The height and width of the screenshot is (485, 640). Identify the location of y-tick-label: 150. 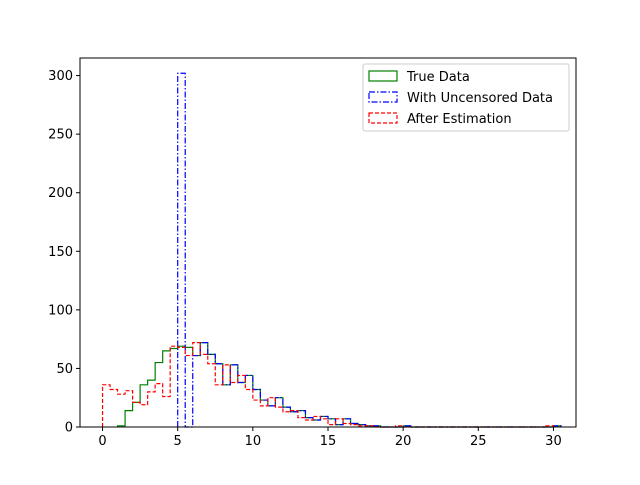
(60, 252).